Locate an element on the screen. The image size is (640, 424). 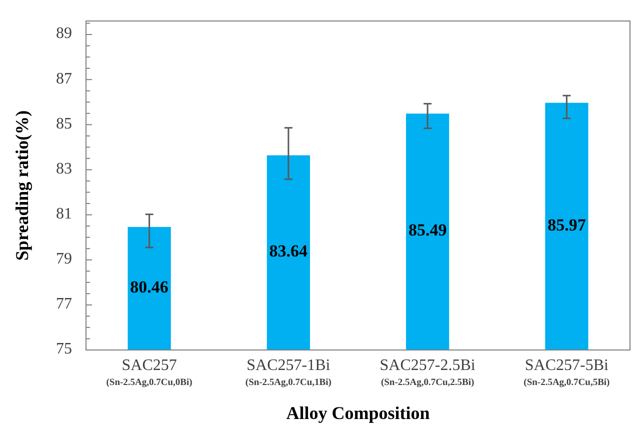
x-tick-label: SAC257 (Sn-2.5Ag,0.7Cu,0Bi) is located at coordinates (149, 372).